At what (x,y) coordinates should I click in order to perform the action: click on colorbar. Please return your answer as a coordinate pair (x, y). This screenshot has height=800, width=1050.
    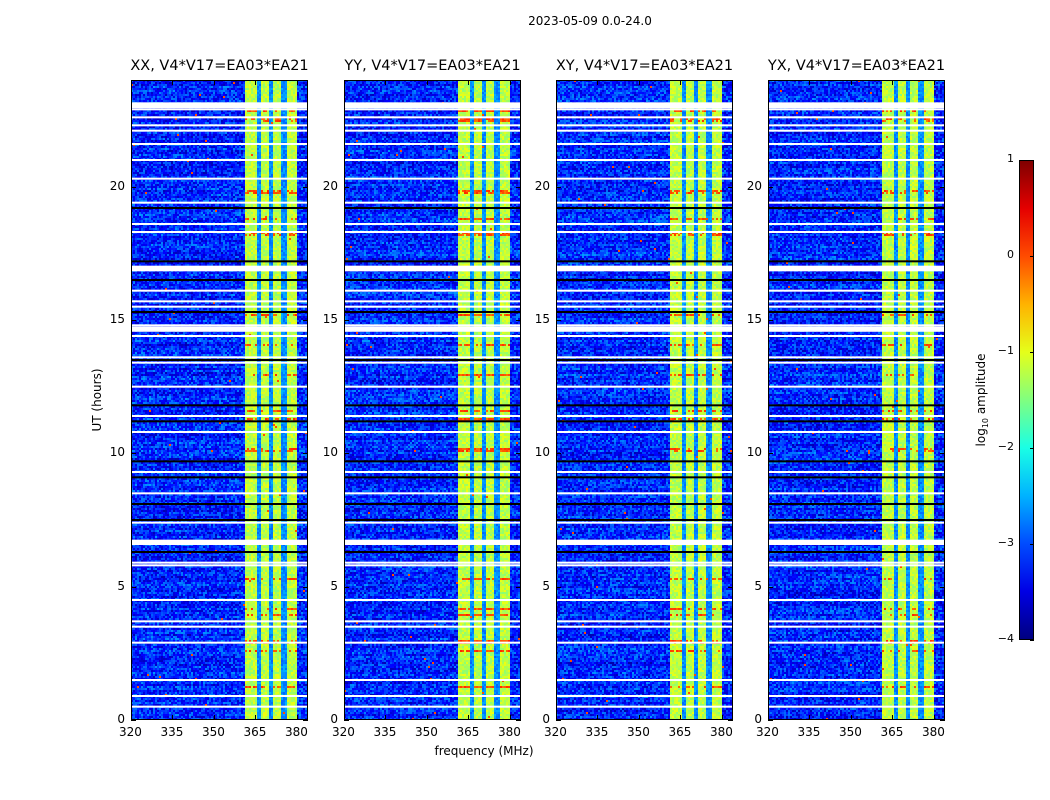
    Looking at the image, I should click on (1026, 400).